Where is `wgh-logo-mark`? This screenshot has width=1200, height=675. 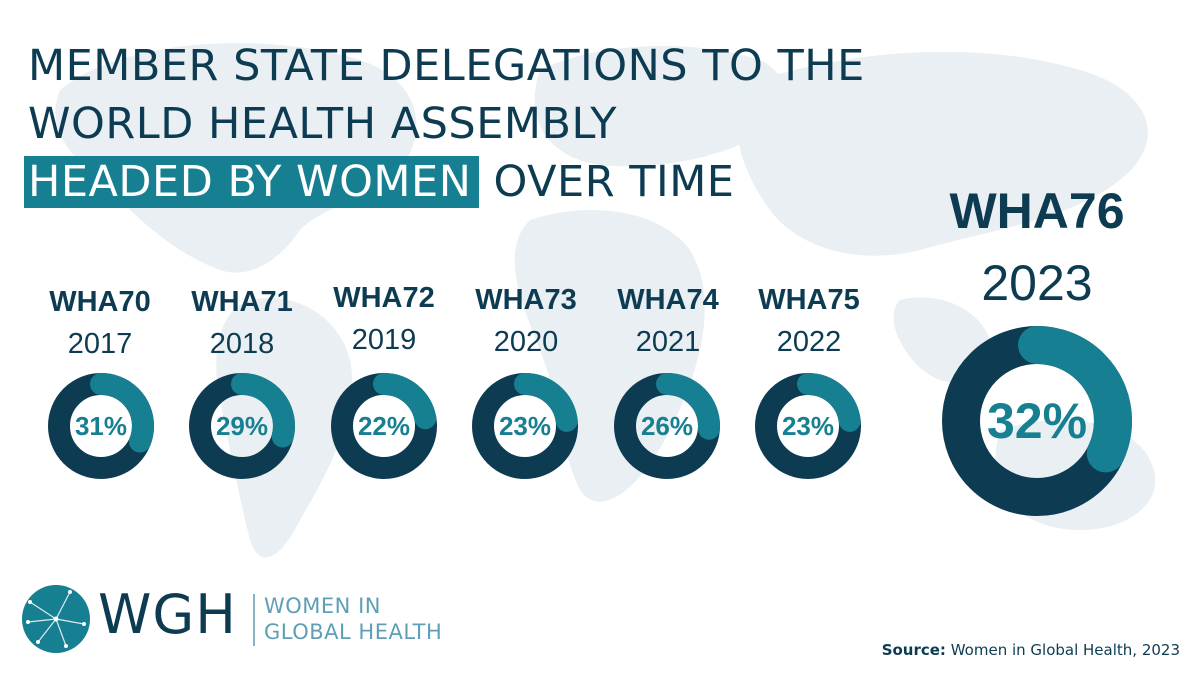 wgh-logo-mark is located at coordinates (56, 619).